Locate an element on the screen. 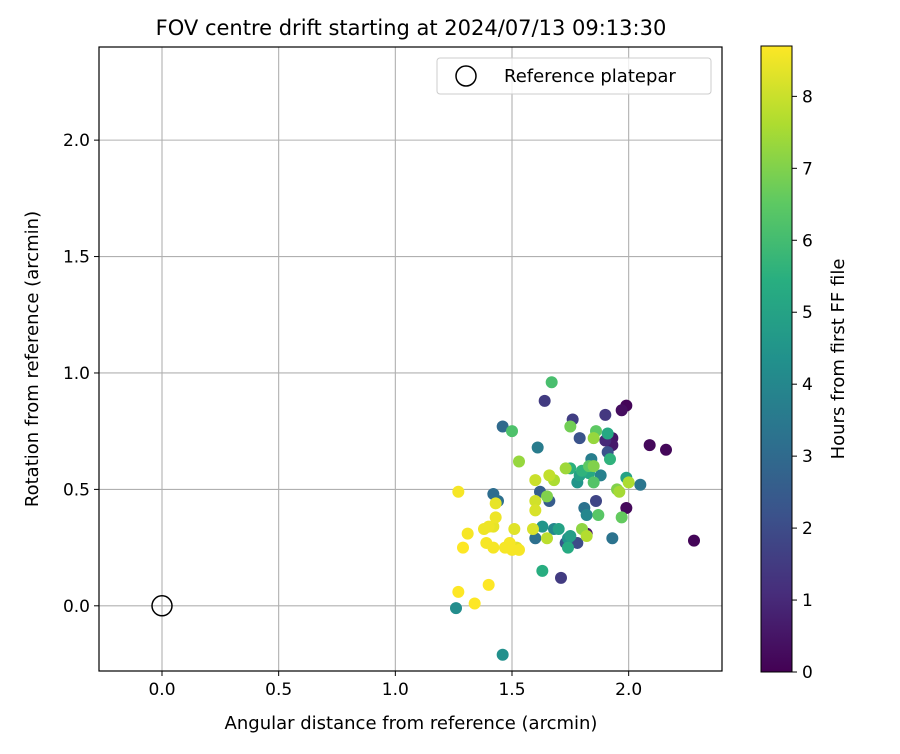  colorbar-tick-label: 2 is located at coordinates (807, 529).